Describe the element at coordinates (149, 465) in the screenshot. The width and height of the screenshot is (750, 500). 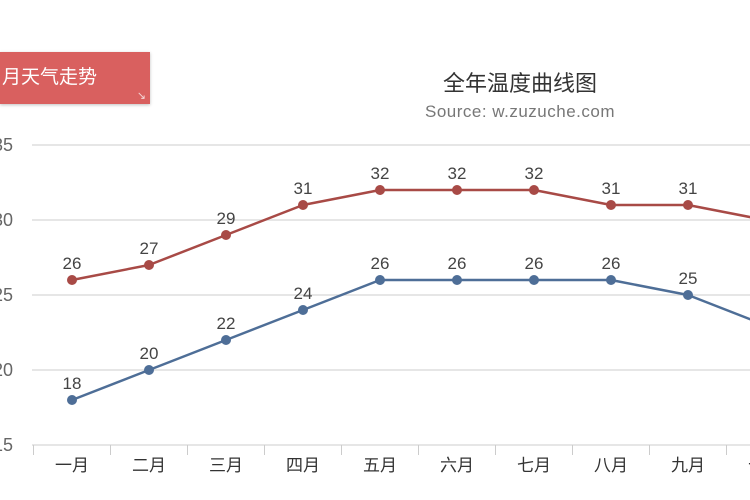
I see `x-tick-label: 二月` at that location.